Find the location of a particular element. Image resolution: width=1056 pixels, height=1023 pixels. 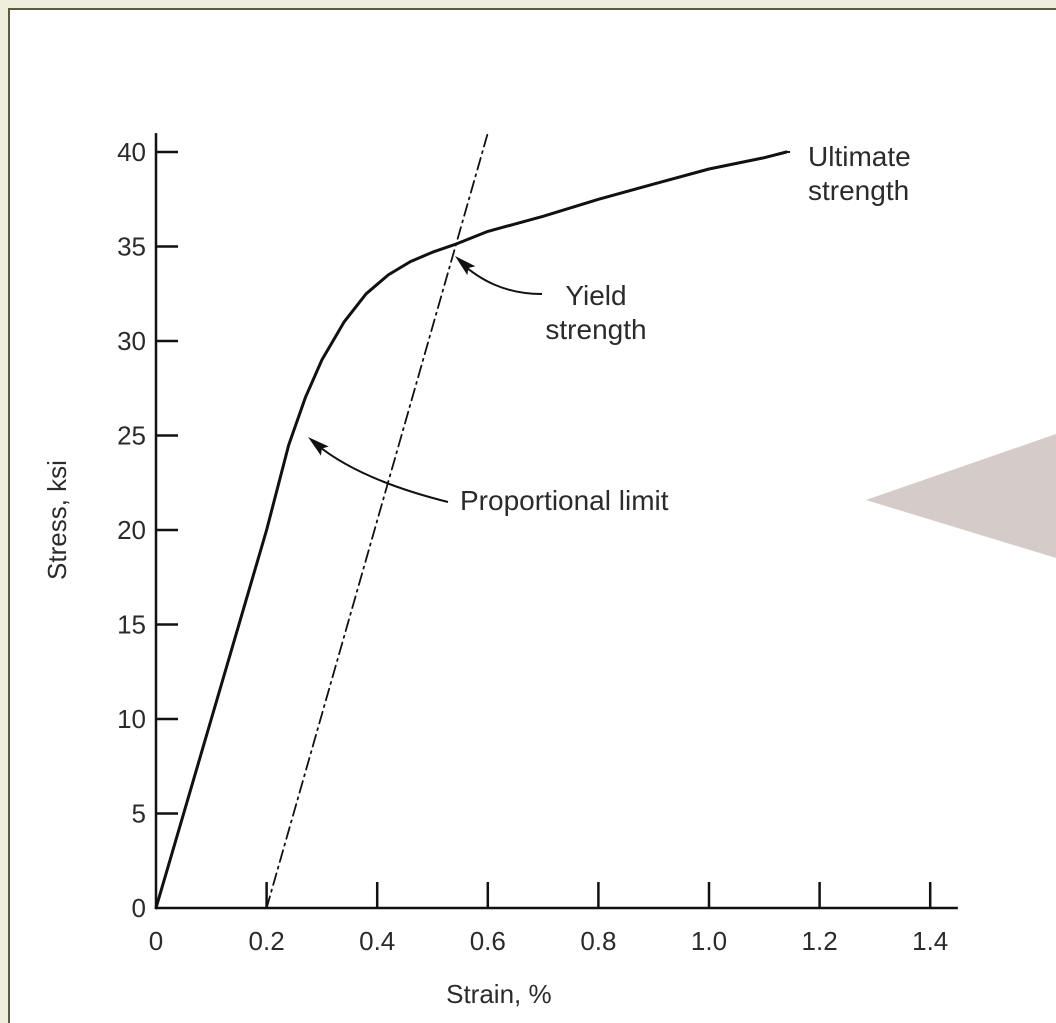

yield-label: strength is located at coordinates (595, 329).